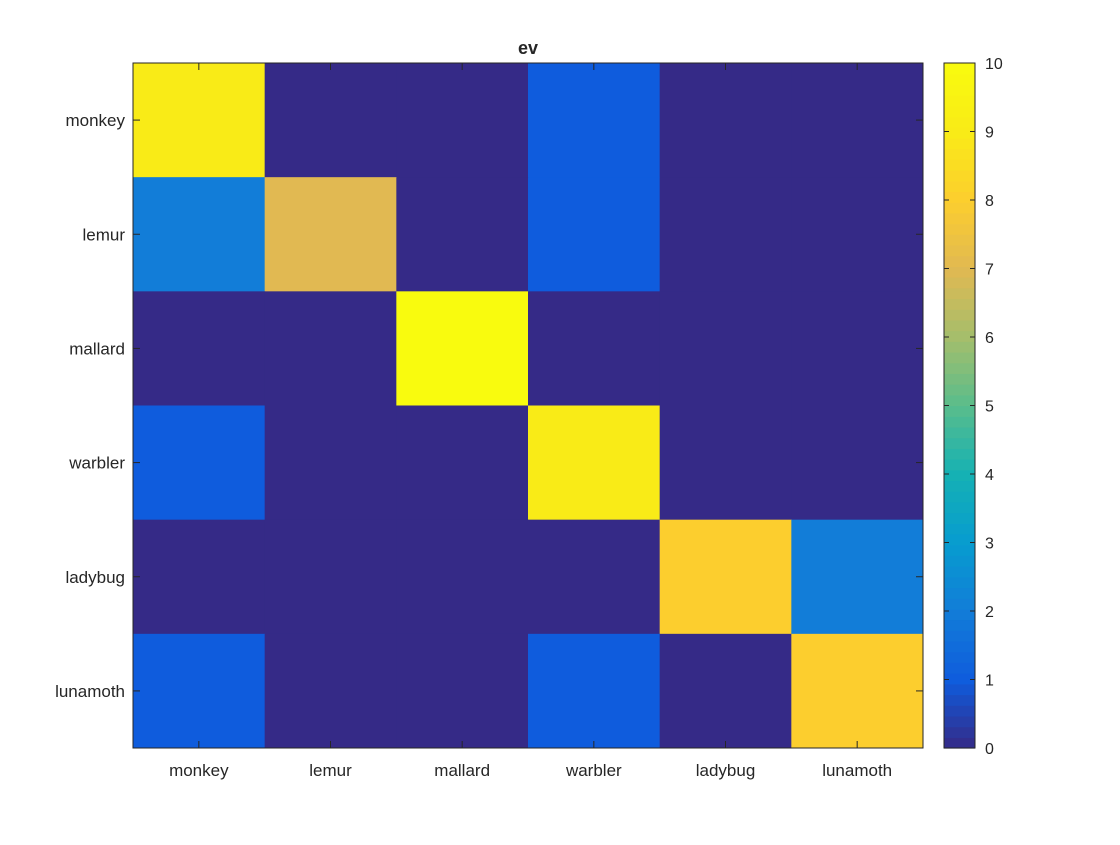 The width and height of the screenshot is (1120, 845). What do you see at coordinates (989, 749) in the screenshot?
I see `colorbar-tick-label: 0` at bounding box center [989, 749].